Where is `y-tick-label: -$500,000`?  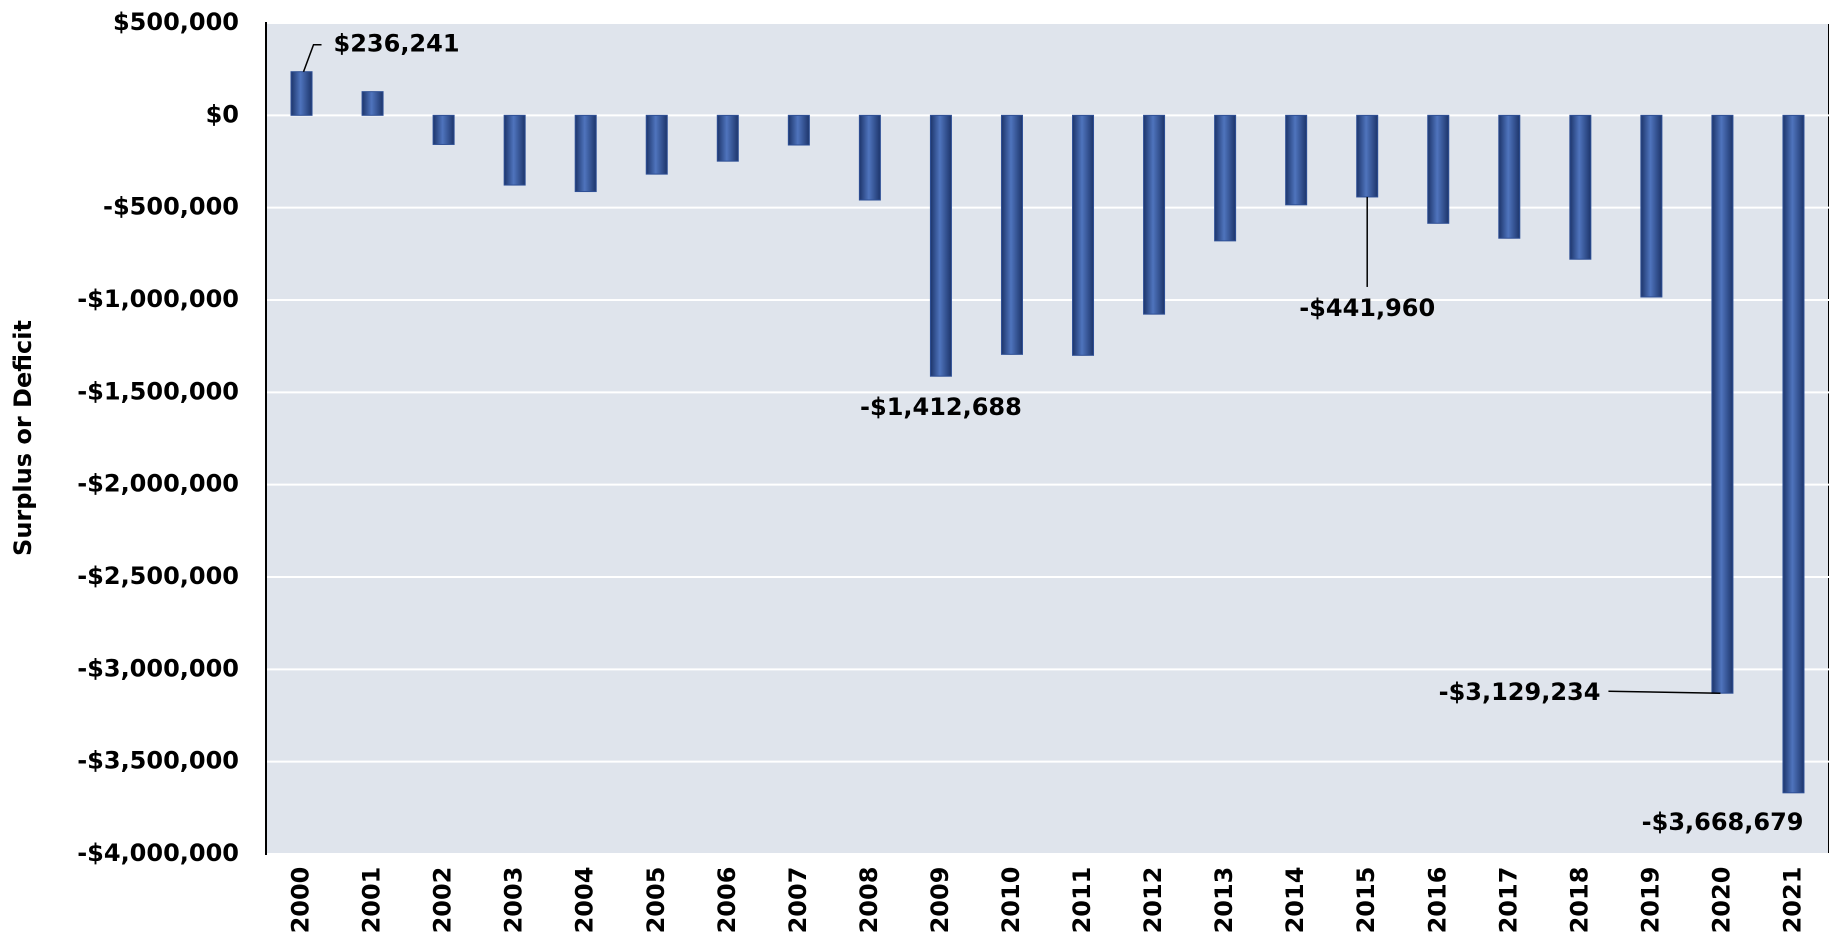
y-tick-label: -$500,000 is located at coordinates (171, 207).